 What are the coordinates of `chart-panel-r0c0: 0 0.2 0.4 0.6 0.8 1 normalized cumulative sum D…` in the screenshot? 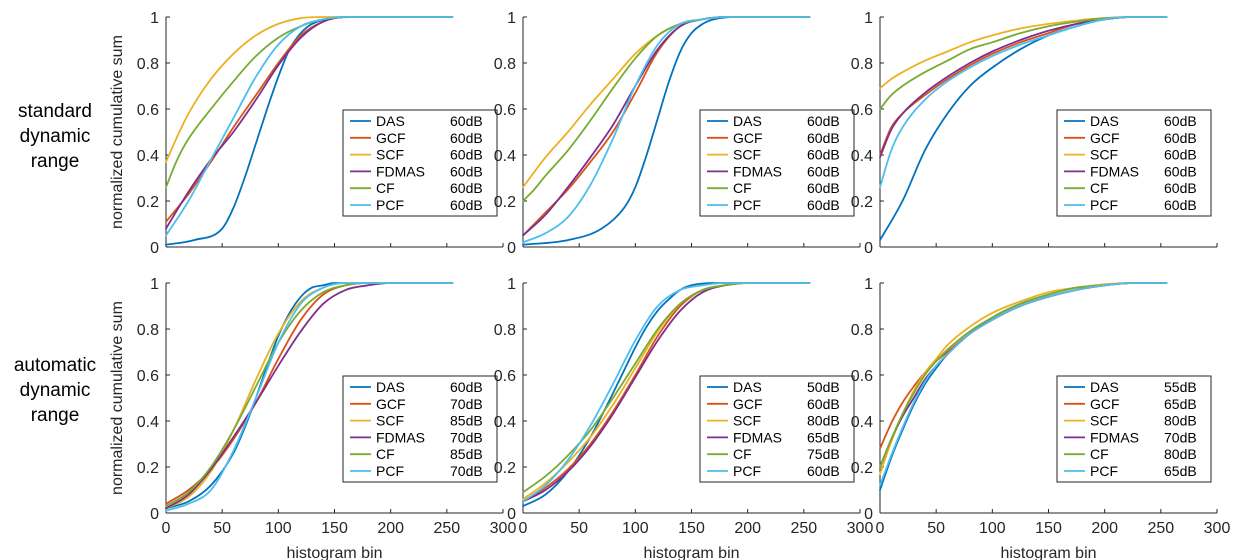 It's located at (306, 133).